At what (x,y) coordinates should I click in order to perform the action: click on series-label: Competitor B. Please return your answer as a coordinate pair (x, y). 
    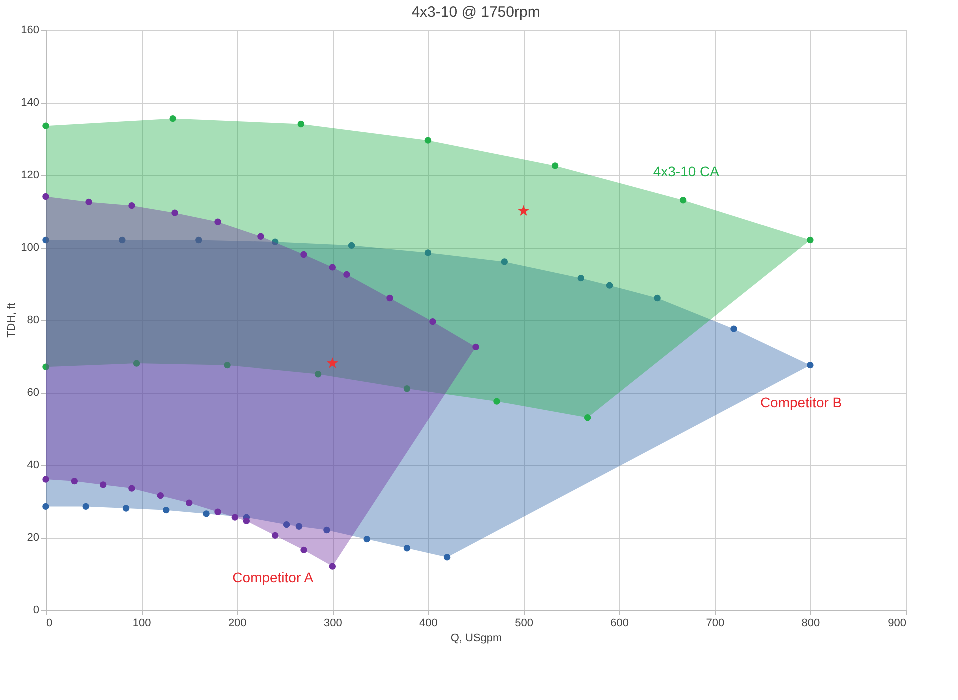
    Looking at the image, I should click on (801, 402).